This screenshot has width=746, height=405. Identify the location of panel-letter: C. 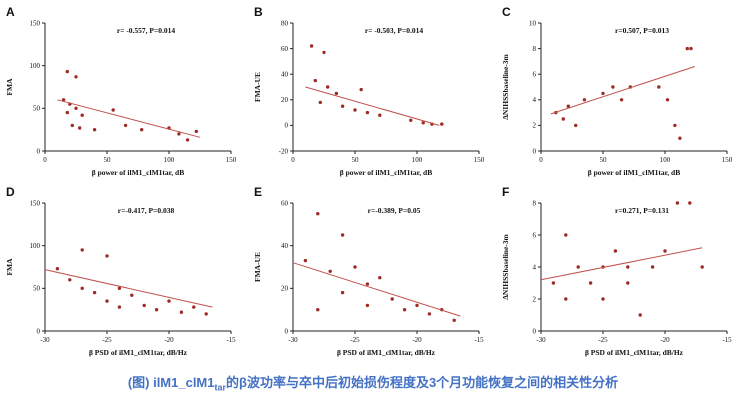
(506, 12).